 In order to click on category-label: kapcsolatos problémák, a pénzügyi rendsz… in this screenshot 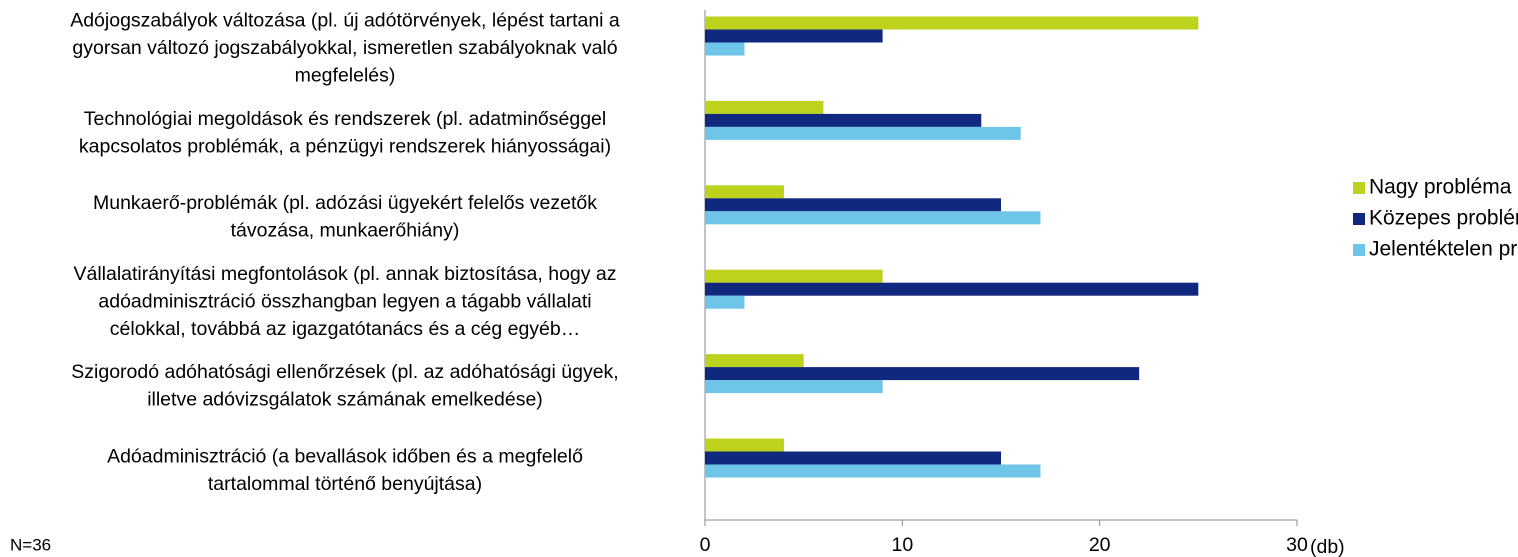, I will do `click(345, 146)`.